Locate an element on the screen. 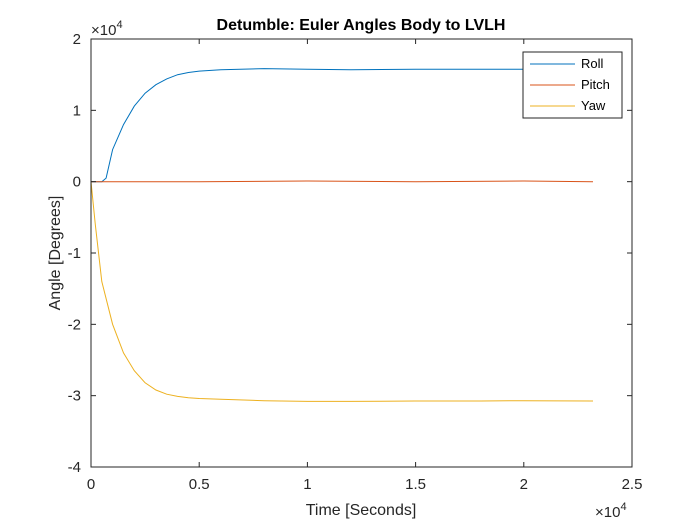  x-multiplier-base: ×10 is located at coordinates (607, 512).